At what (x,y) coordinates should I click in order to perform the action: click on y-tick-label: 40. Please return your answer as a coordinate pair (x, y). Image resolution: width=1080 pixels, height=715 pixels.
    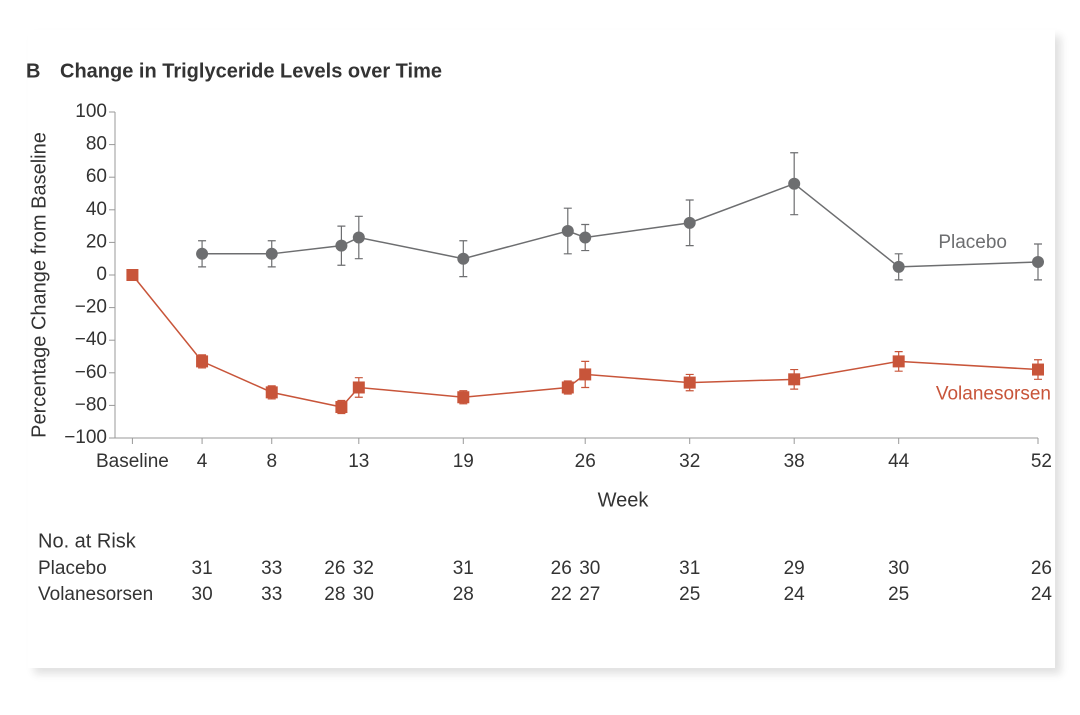
    Looking at the image, I should click on (96, 209).